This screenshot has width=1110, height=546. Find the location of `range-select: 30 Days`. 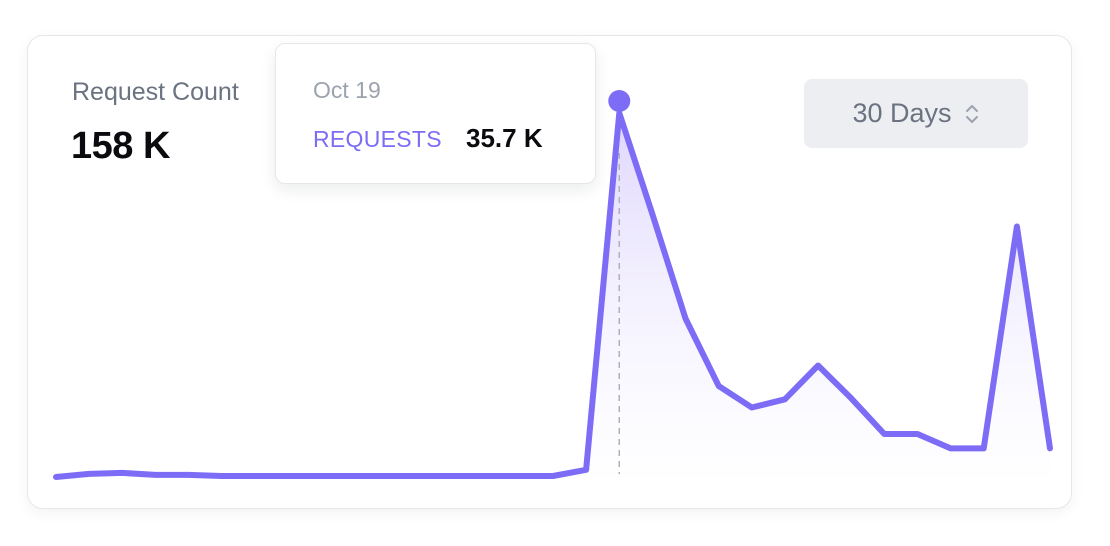

range-select: 30 Days is located at coordinates (916, 113).